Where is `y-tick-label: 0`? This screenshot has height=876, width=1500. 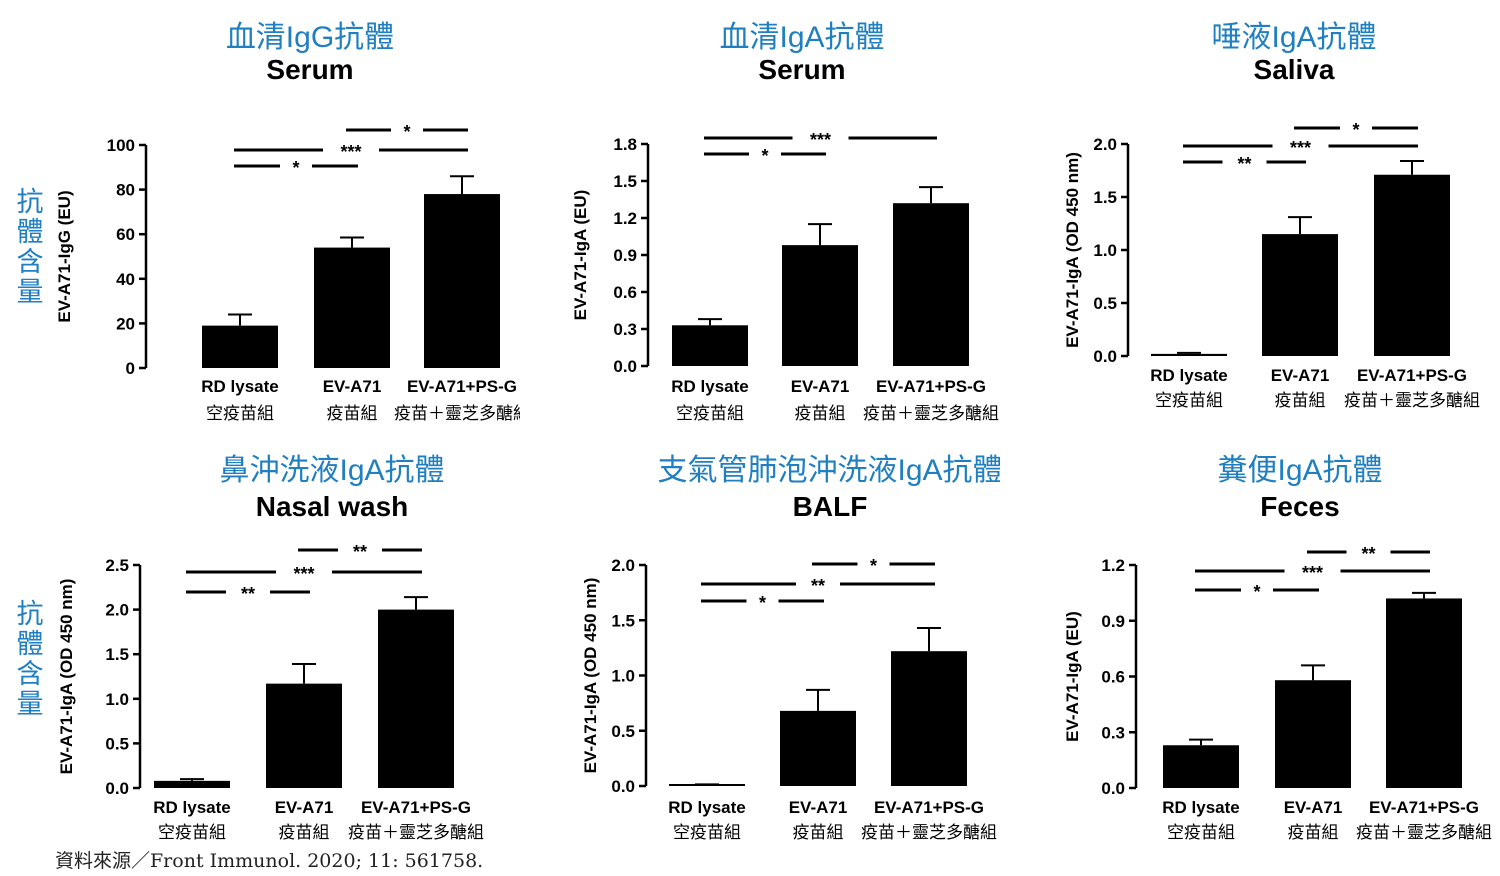 y-tick-label: 0 is located at coordinates (130, 368).